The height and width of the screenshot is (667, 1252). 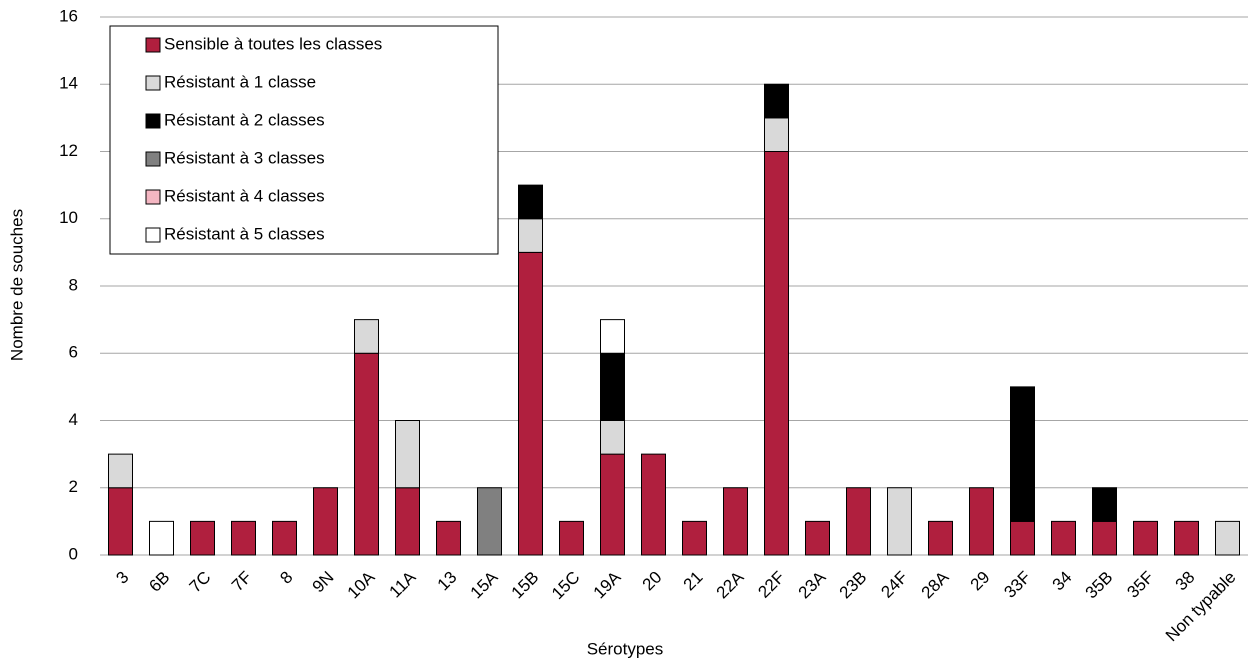 I want to click on x-tick-label: 10A, so click(x=361, y=584).